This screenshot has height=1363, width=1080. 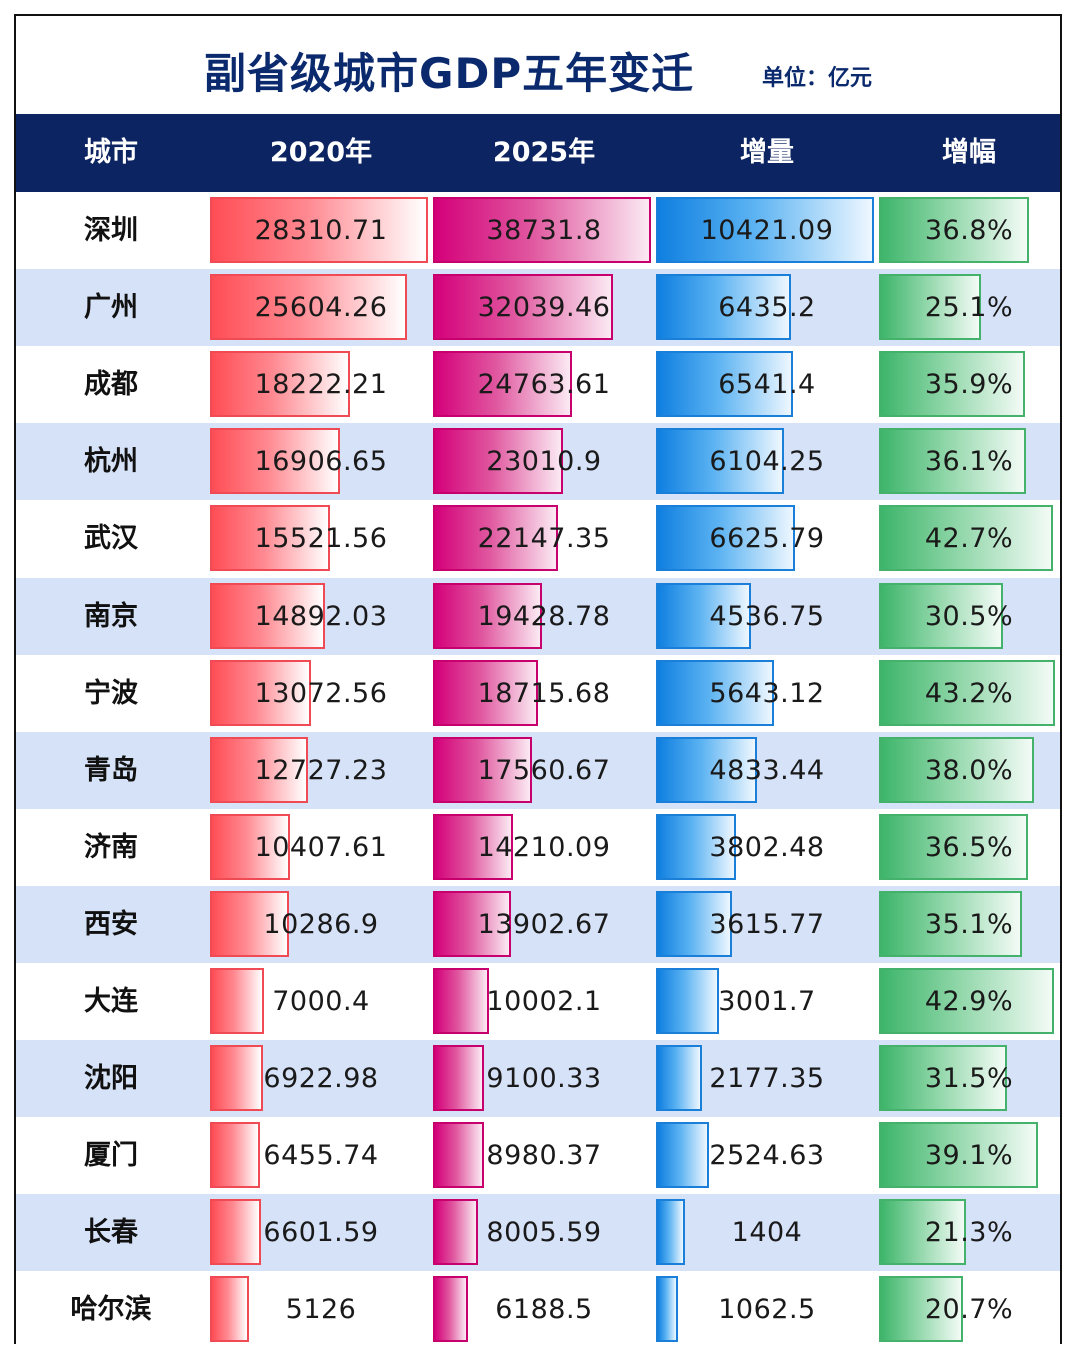 I want to click on table-row: 广州 25604.26 32039.46 6435.2 25.1%, so click(x=538, y=308).